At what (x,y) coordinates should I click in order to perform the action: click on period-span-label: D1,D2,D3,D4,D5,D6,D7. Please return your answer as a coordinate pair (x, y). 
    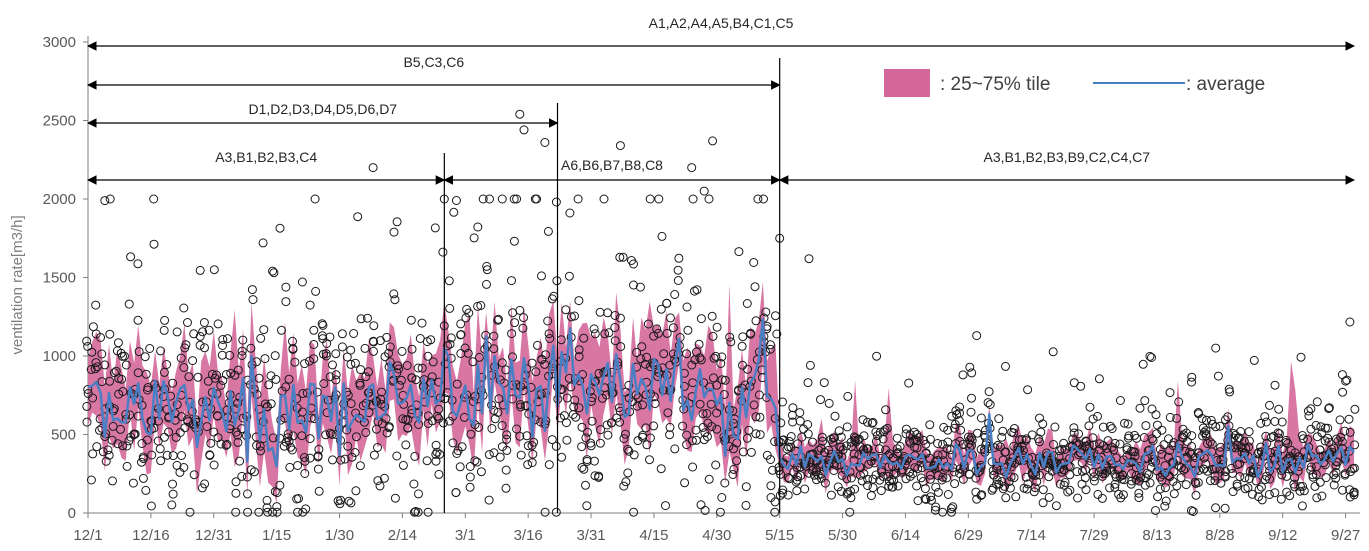
    Looking at the image, I should click on (322, 109).